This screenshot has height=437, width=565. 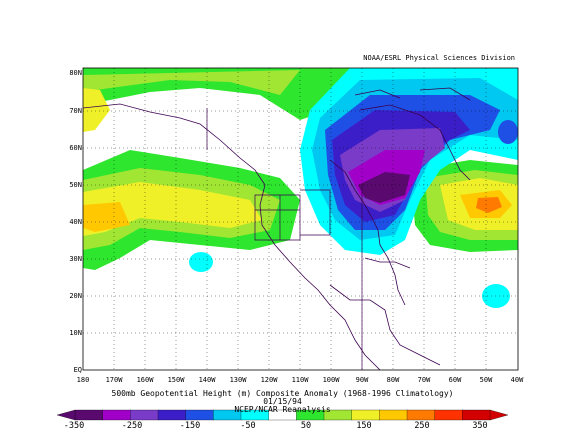 I want to click on lat-label: 20N, so click(x=75, y=296).